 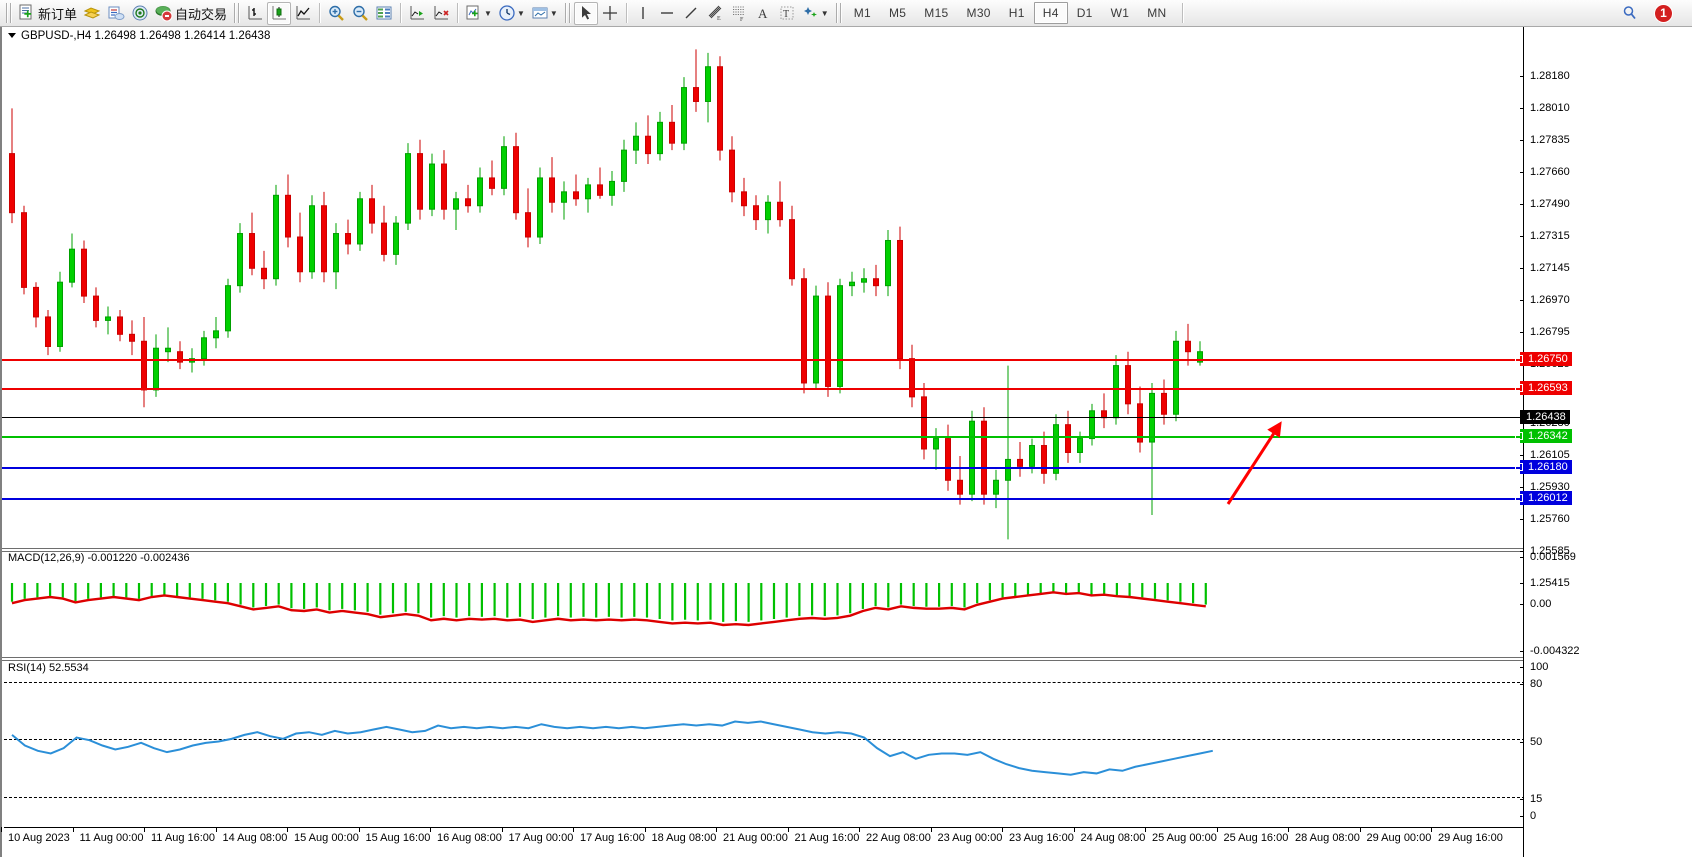 What do you see at coordinates (1550, 651) in the screenshot?
I see `macd-axis-tick: -0.004322` at bounding box center [1550, 651].